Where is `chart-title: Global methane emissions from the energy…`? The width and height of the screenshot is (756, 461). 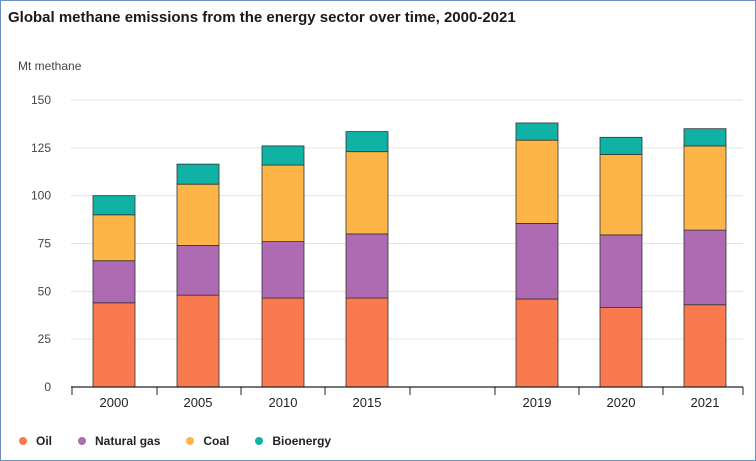
chart-title: Global methane emissions from the energy… is located at coordinates (262, 17).